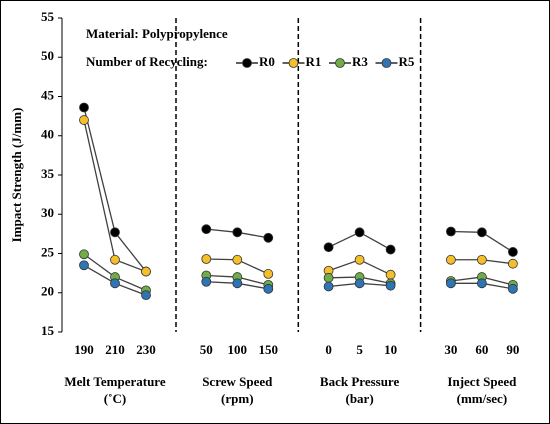 The width and height of the screenshot is (550, 424). What do you see at coordinates (47, 291) in the screenshot?
I see `y-tick-label: 20` at bounding box center [47, 291].